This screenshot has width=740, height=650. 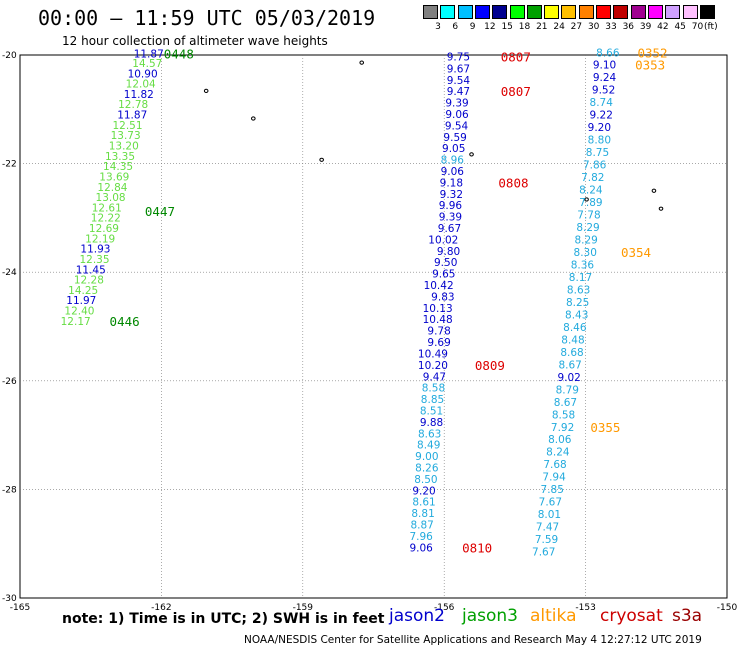 What do you see at coordinates (111, 198) in the screenshot?
I see `wave-height-value: 13.08` at bounding box center [111, 198].